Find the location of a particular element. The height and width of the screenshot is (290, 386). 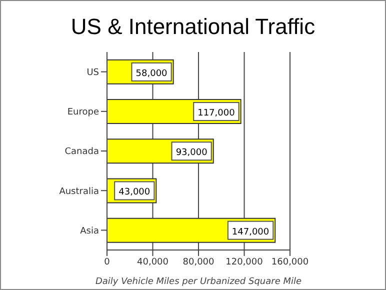

x-tick-label: 40,000 is located at coordinates (153, 262).